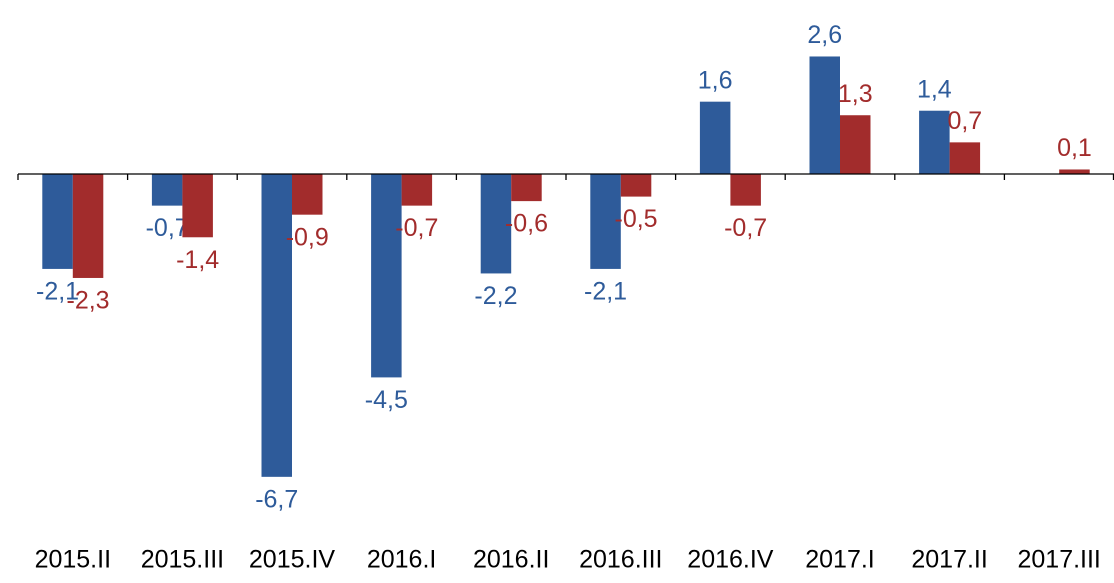 This screenshot has width=1114, height=583. Describe the element at coordinates (730, 560) in the screenshot. I see `x-tick-label: 2016.IV` at that location.